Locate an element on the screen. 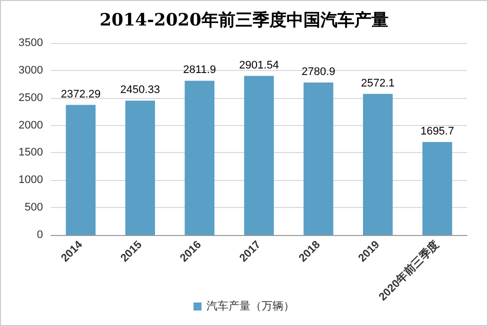 This screenshot has width=488, height=326. data-label: 2372.29 is located at coordinates (80, 94).